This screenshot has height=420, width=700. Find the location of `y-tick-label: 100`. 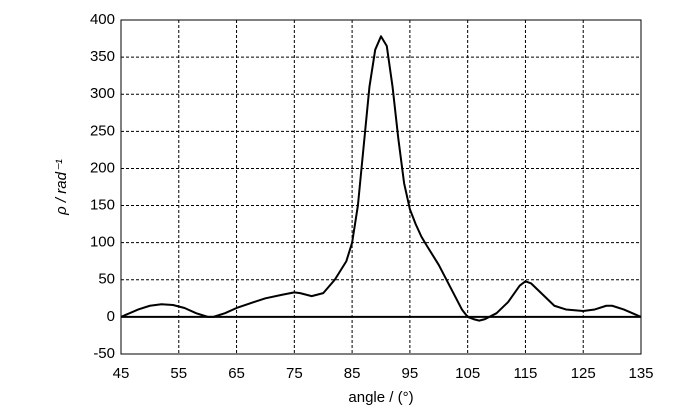

y-tick-label: 100 is located at coordinates (102, 242).